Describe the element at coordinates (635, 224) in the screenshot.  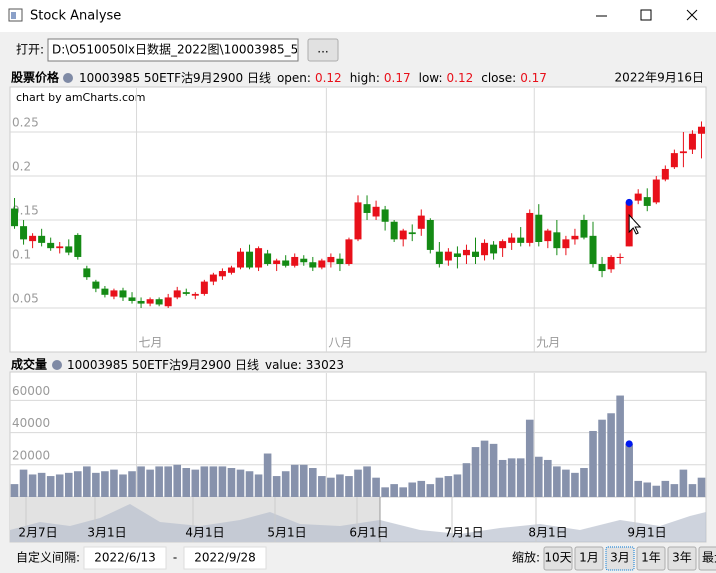
I see `mouse-cursor` at that location.